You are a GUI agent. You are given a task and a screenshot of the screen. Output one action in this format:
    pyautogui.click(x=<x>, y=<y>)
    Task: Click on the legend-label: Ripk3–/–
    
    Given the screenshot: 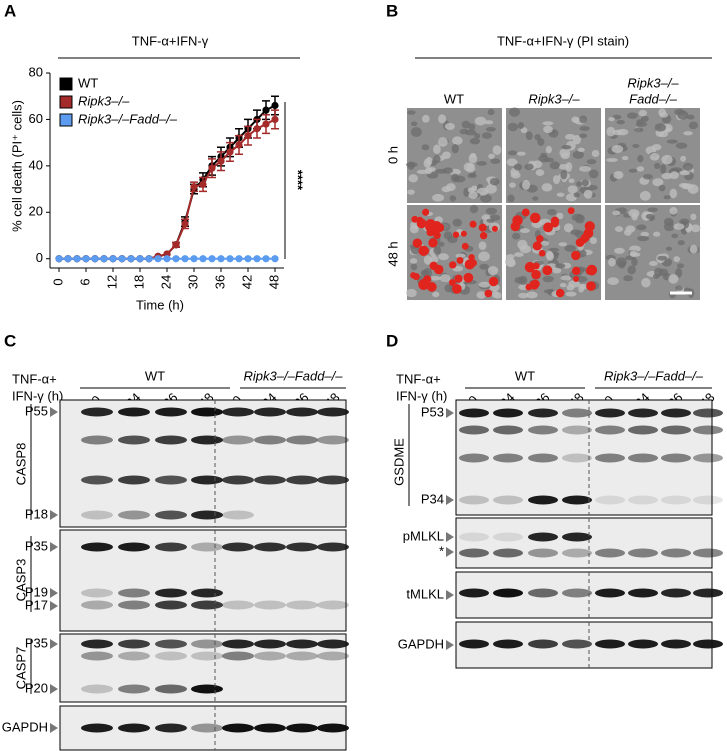 What is the action you would take?
    pyautogui.click(x=104, y=100)
    